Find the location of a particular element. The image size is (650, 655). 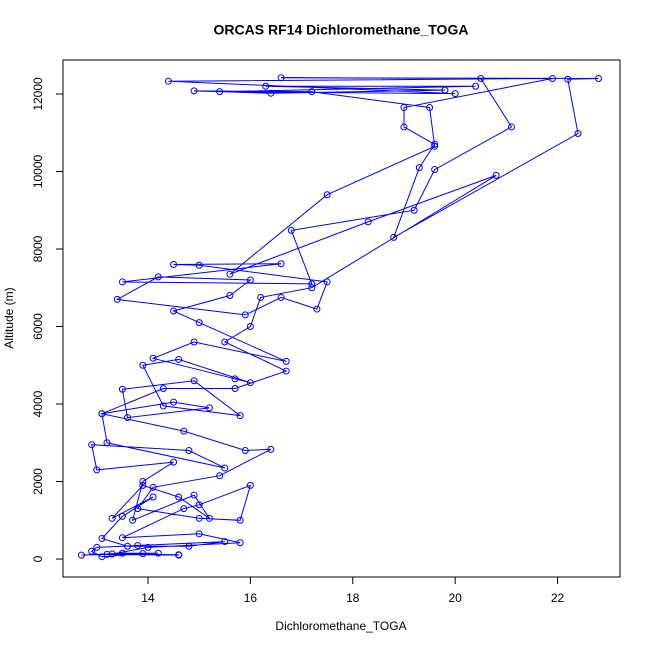

x-tick-label: 22 is located at coordinates (558, 598).